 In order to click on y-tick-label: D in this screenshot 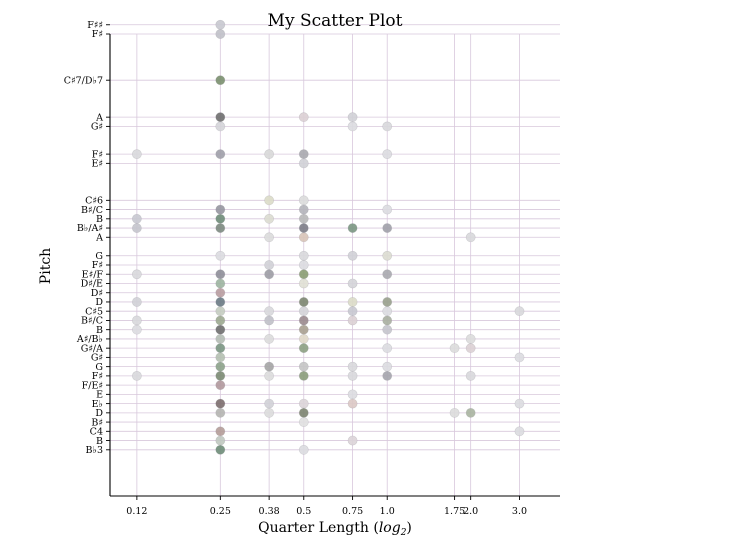, I will do `click(99, 413)`.